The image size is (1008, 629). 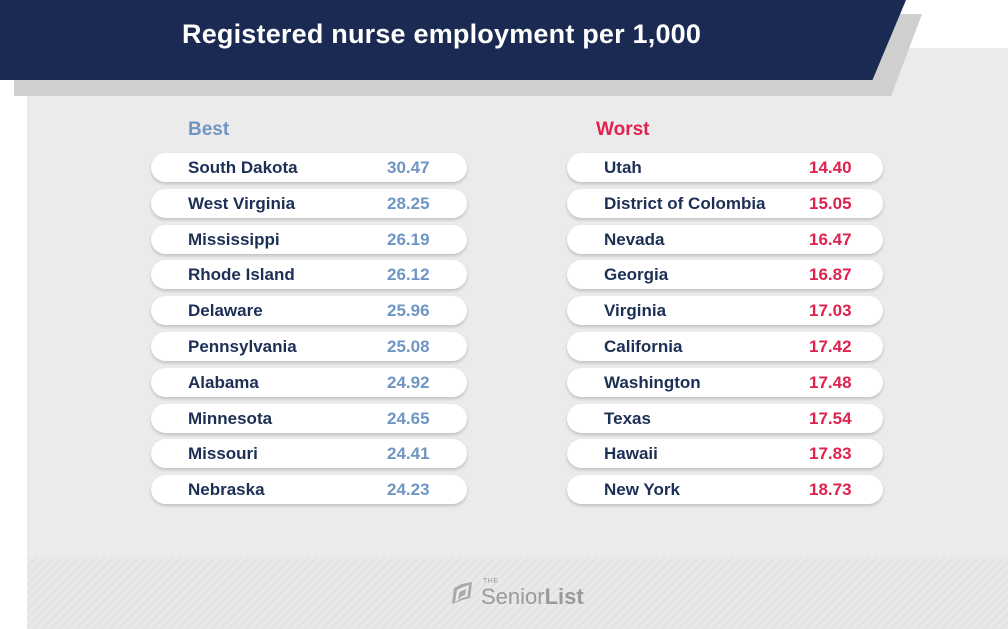 What do you see at coordinates (309, 418) in the screenshot?
I see `best-row: Minnesota 24.65` at bounding box center [309, 418].